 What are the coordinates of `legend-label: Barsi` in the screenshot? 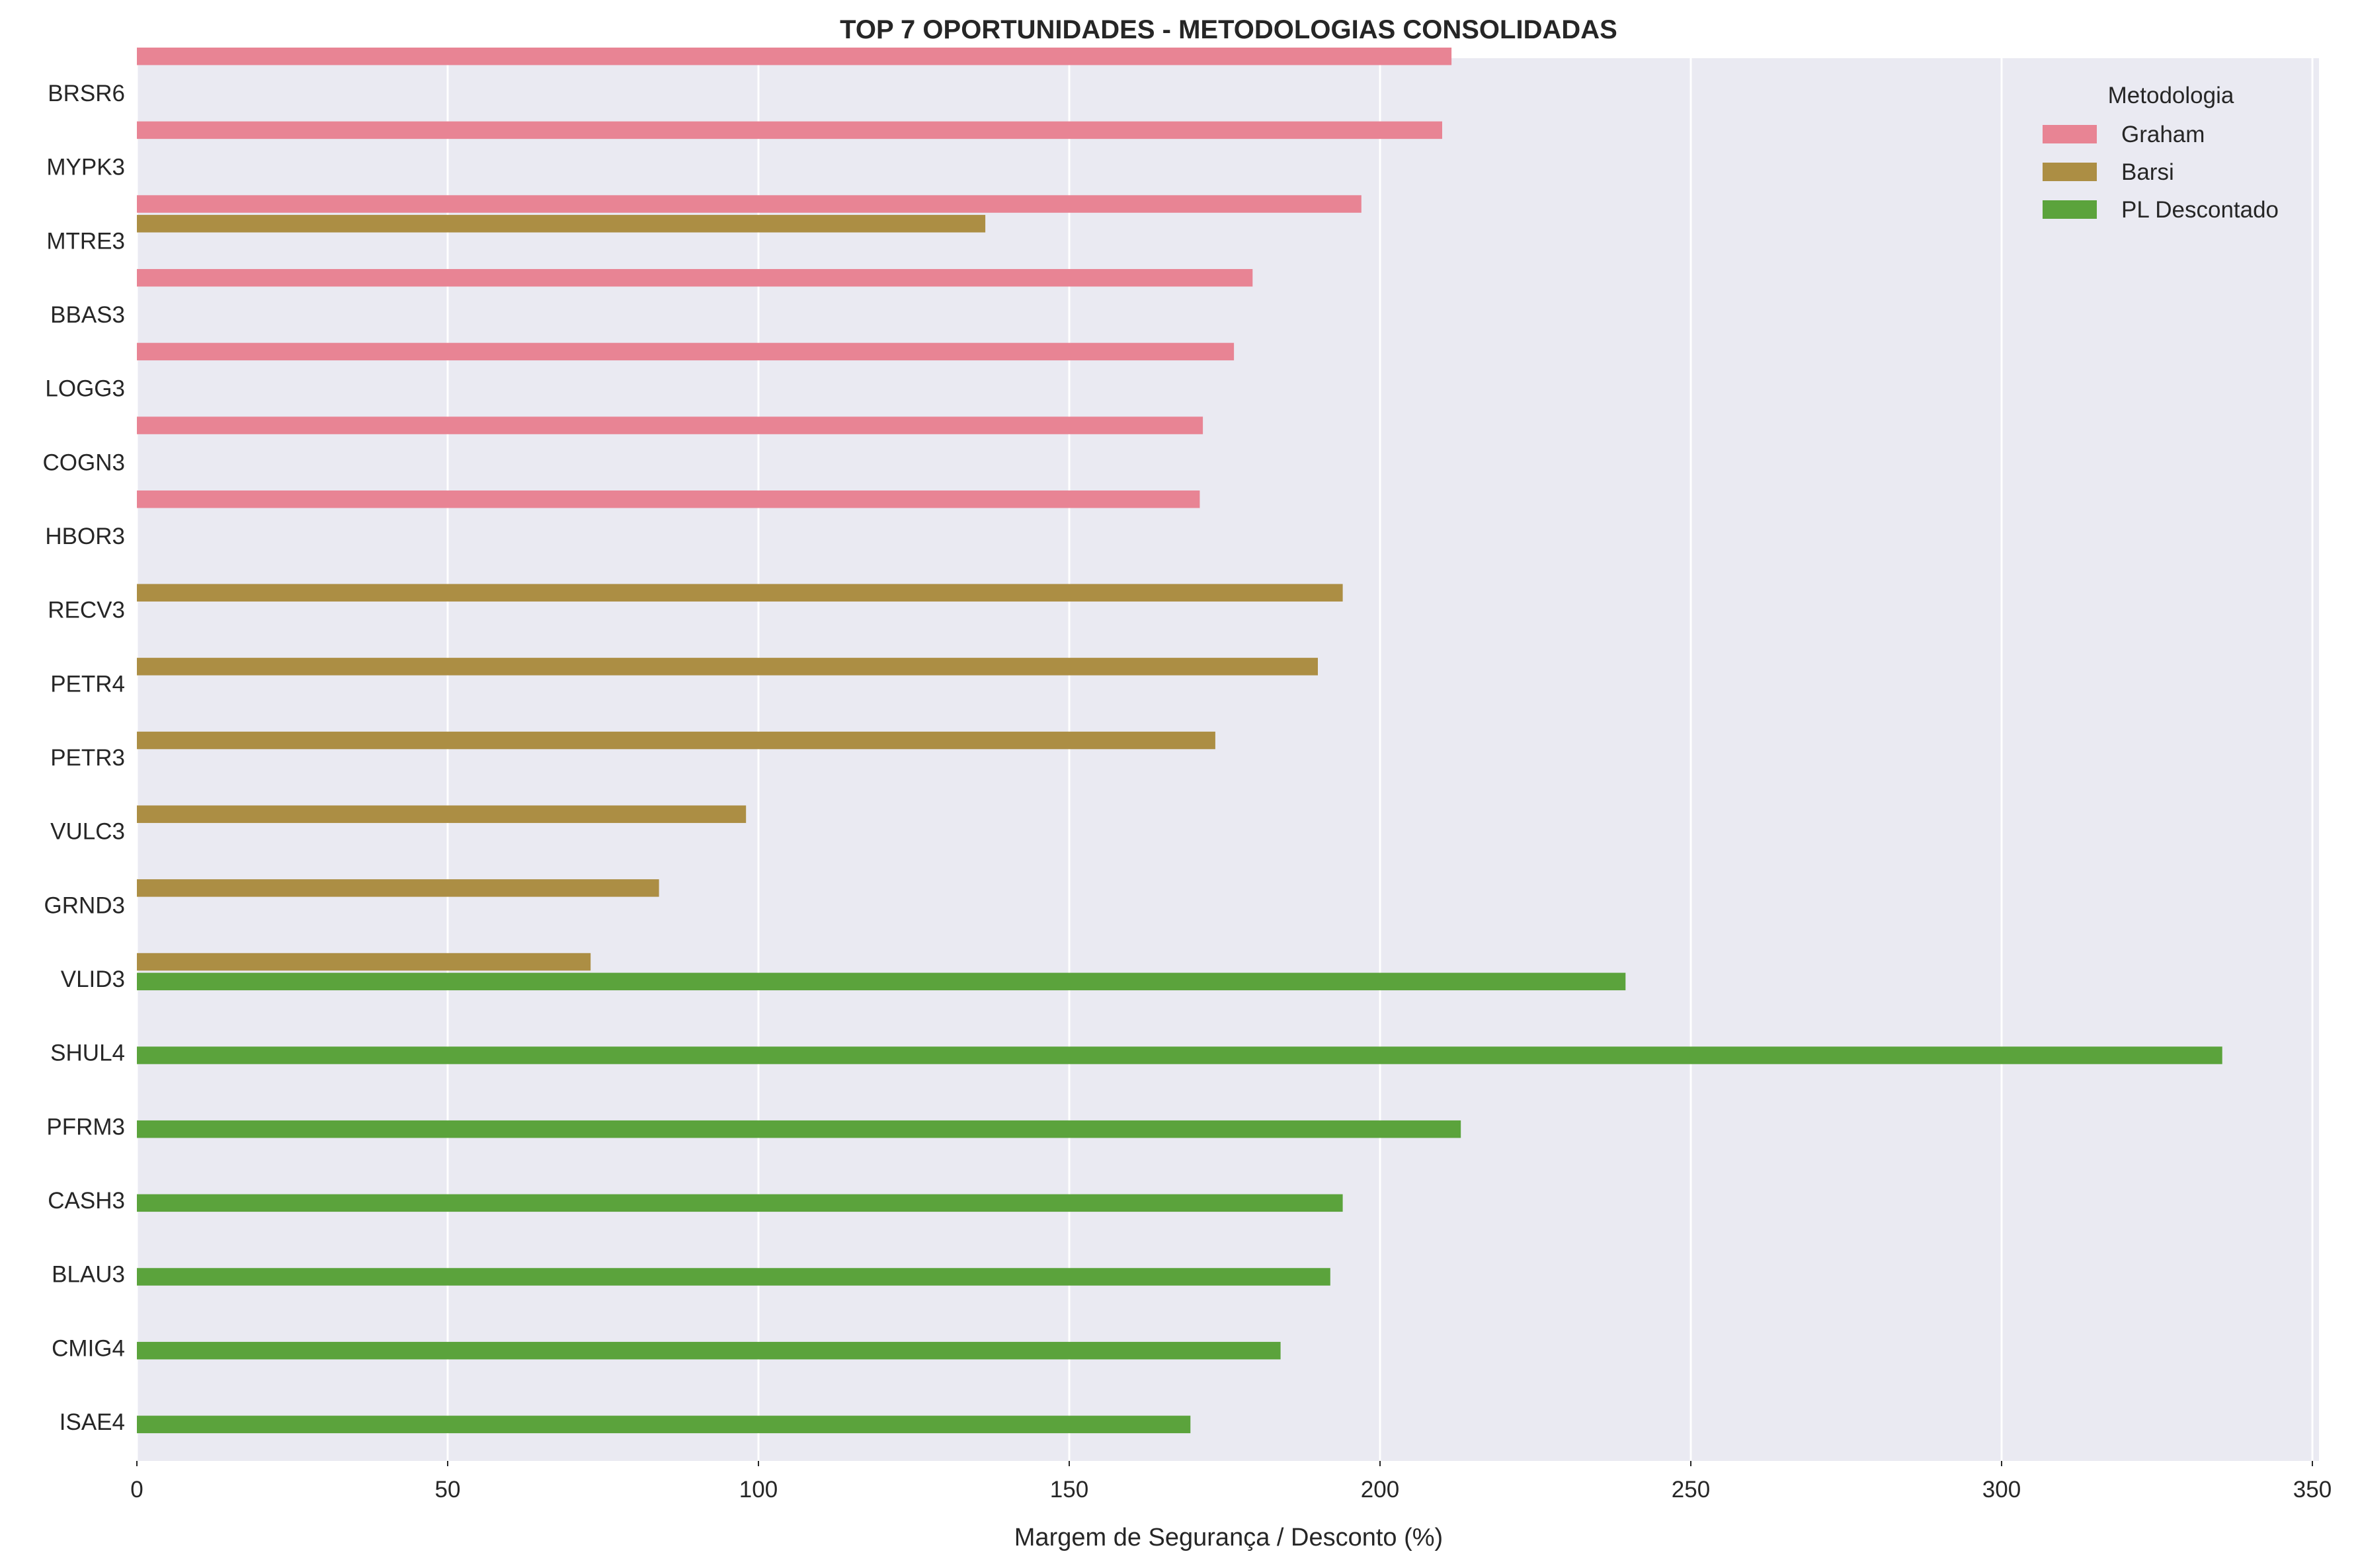 It's located at (2147, 172).